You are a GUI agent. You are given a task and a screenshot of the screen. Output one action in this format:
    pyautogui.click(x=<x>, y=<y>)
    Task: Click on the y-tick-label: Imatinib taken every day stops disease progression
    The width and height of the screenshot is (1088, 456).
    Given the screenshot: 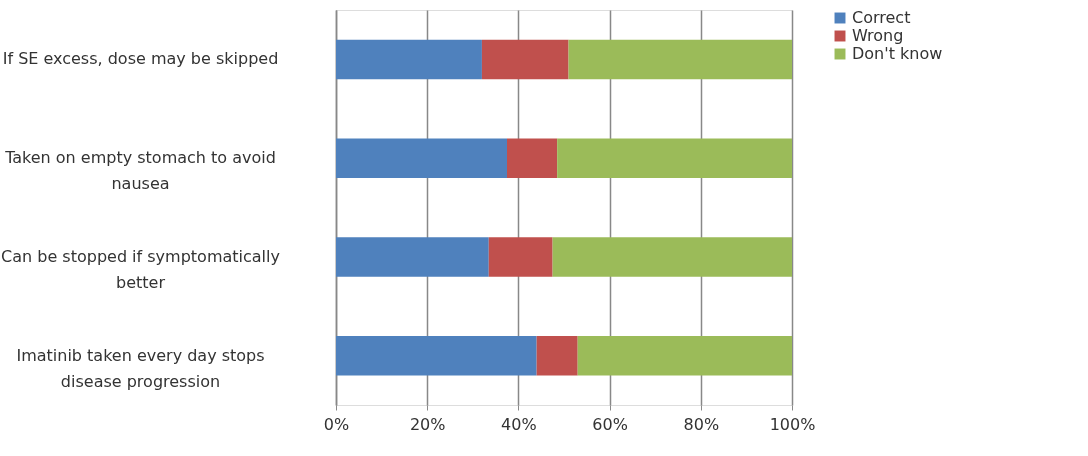 What is the action you would take?
    pyautogui.click(x=140, y=368)
    